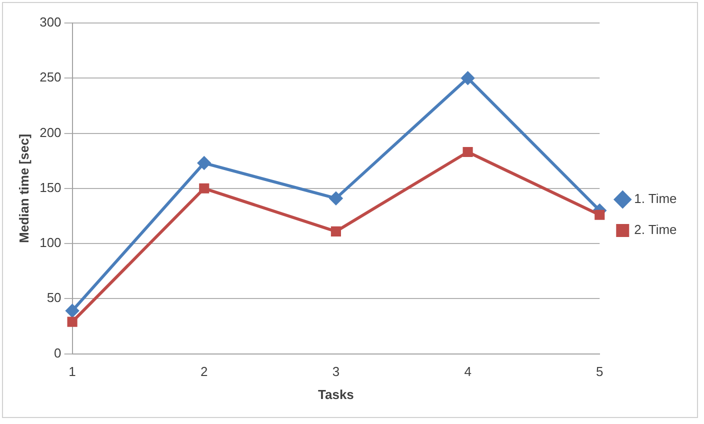 The width and height of the screenshot is (704, 424). What do you see at coordinates (336, 372) in the screenshot?
I see `x-tick-label: 3` at bounding box center [336, 372].